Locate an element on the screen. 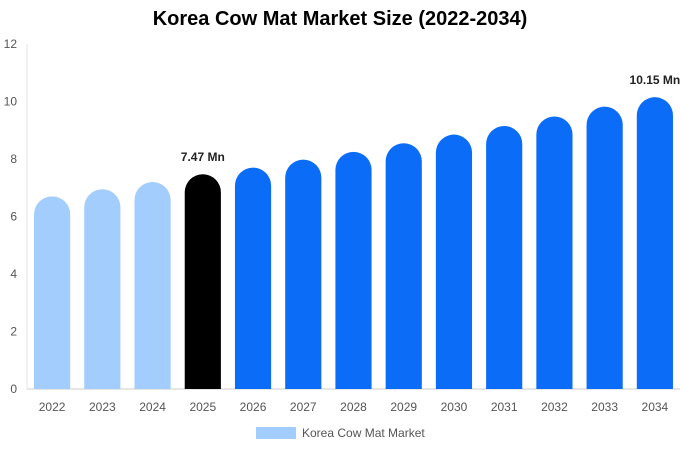  y-tick-label: 12 is located at coordinates (11, 44).